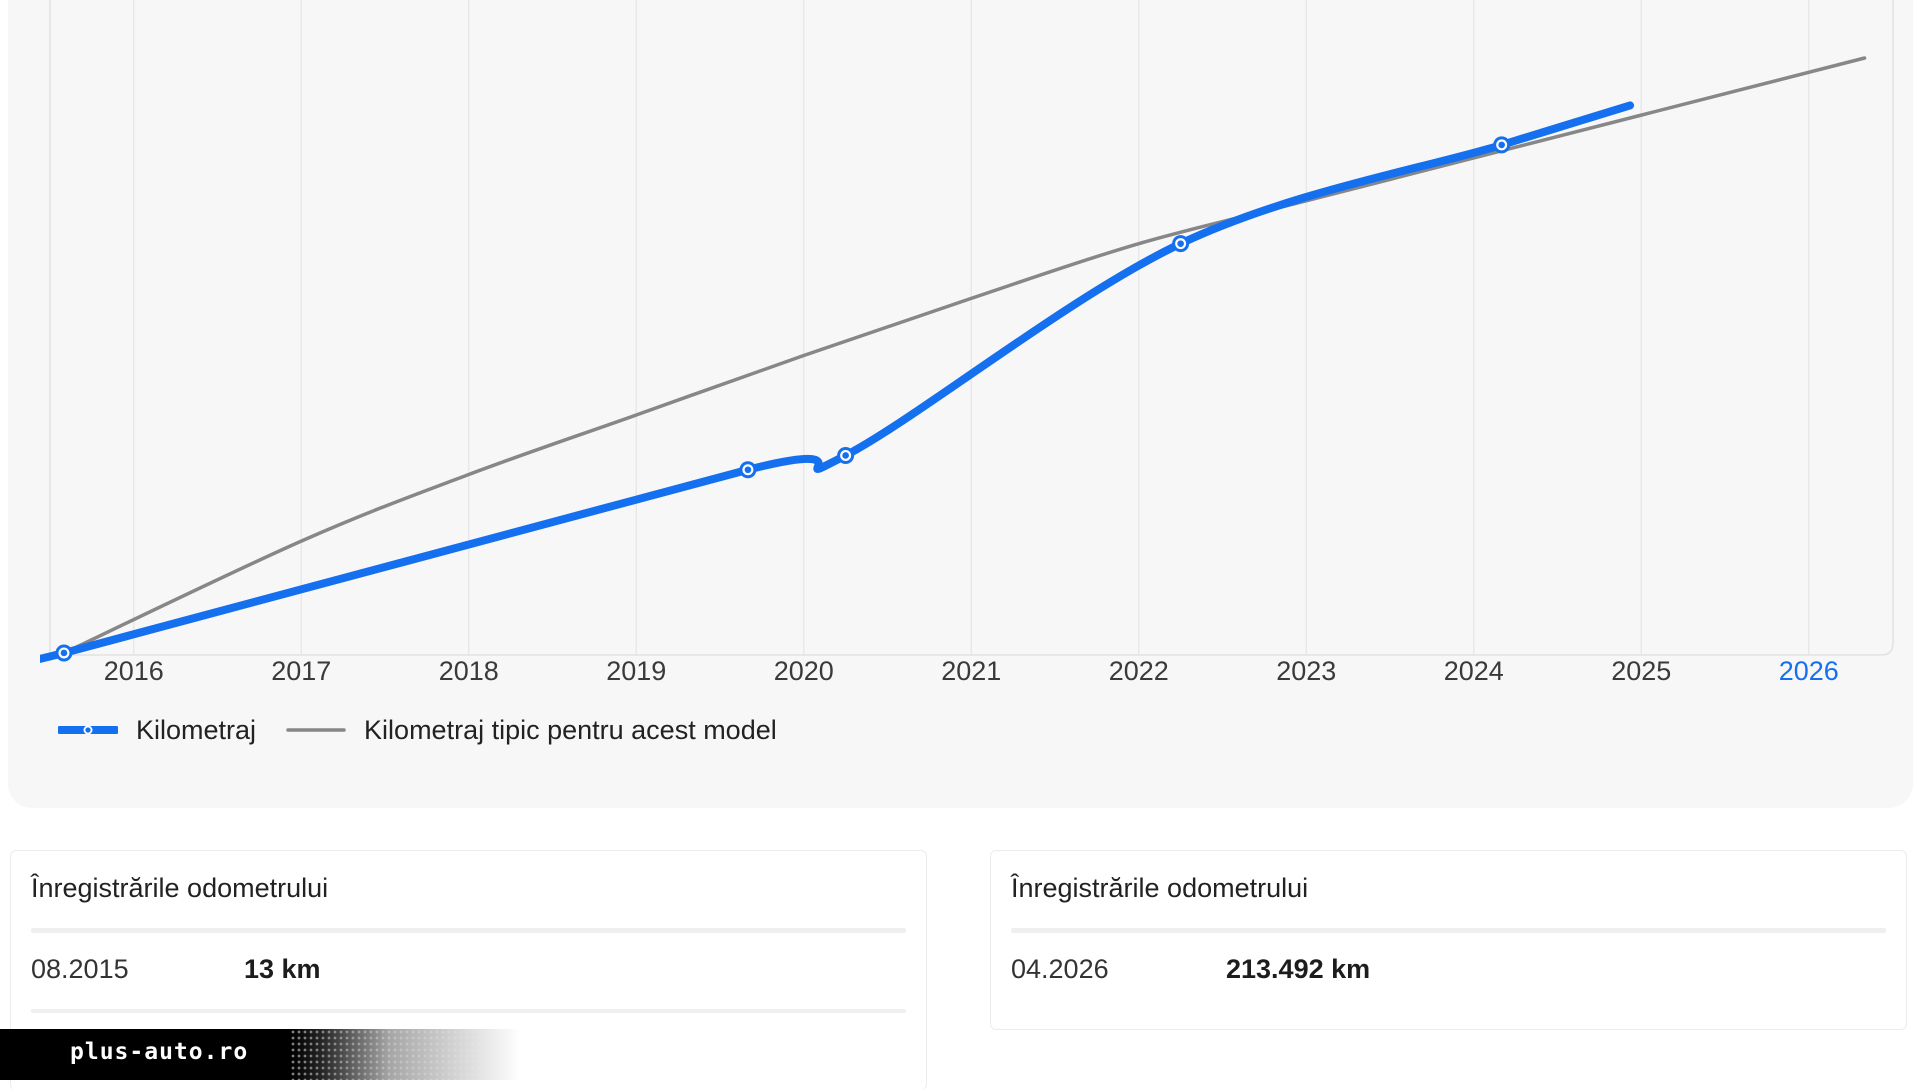 The height and width of the screenshot is (1090, 1920). What do you see at coordinates (405, 1054) in the screenshot?
I see `watermark-pattern` at bounding box center [405, 1054].